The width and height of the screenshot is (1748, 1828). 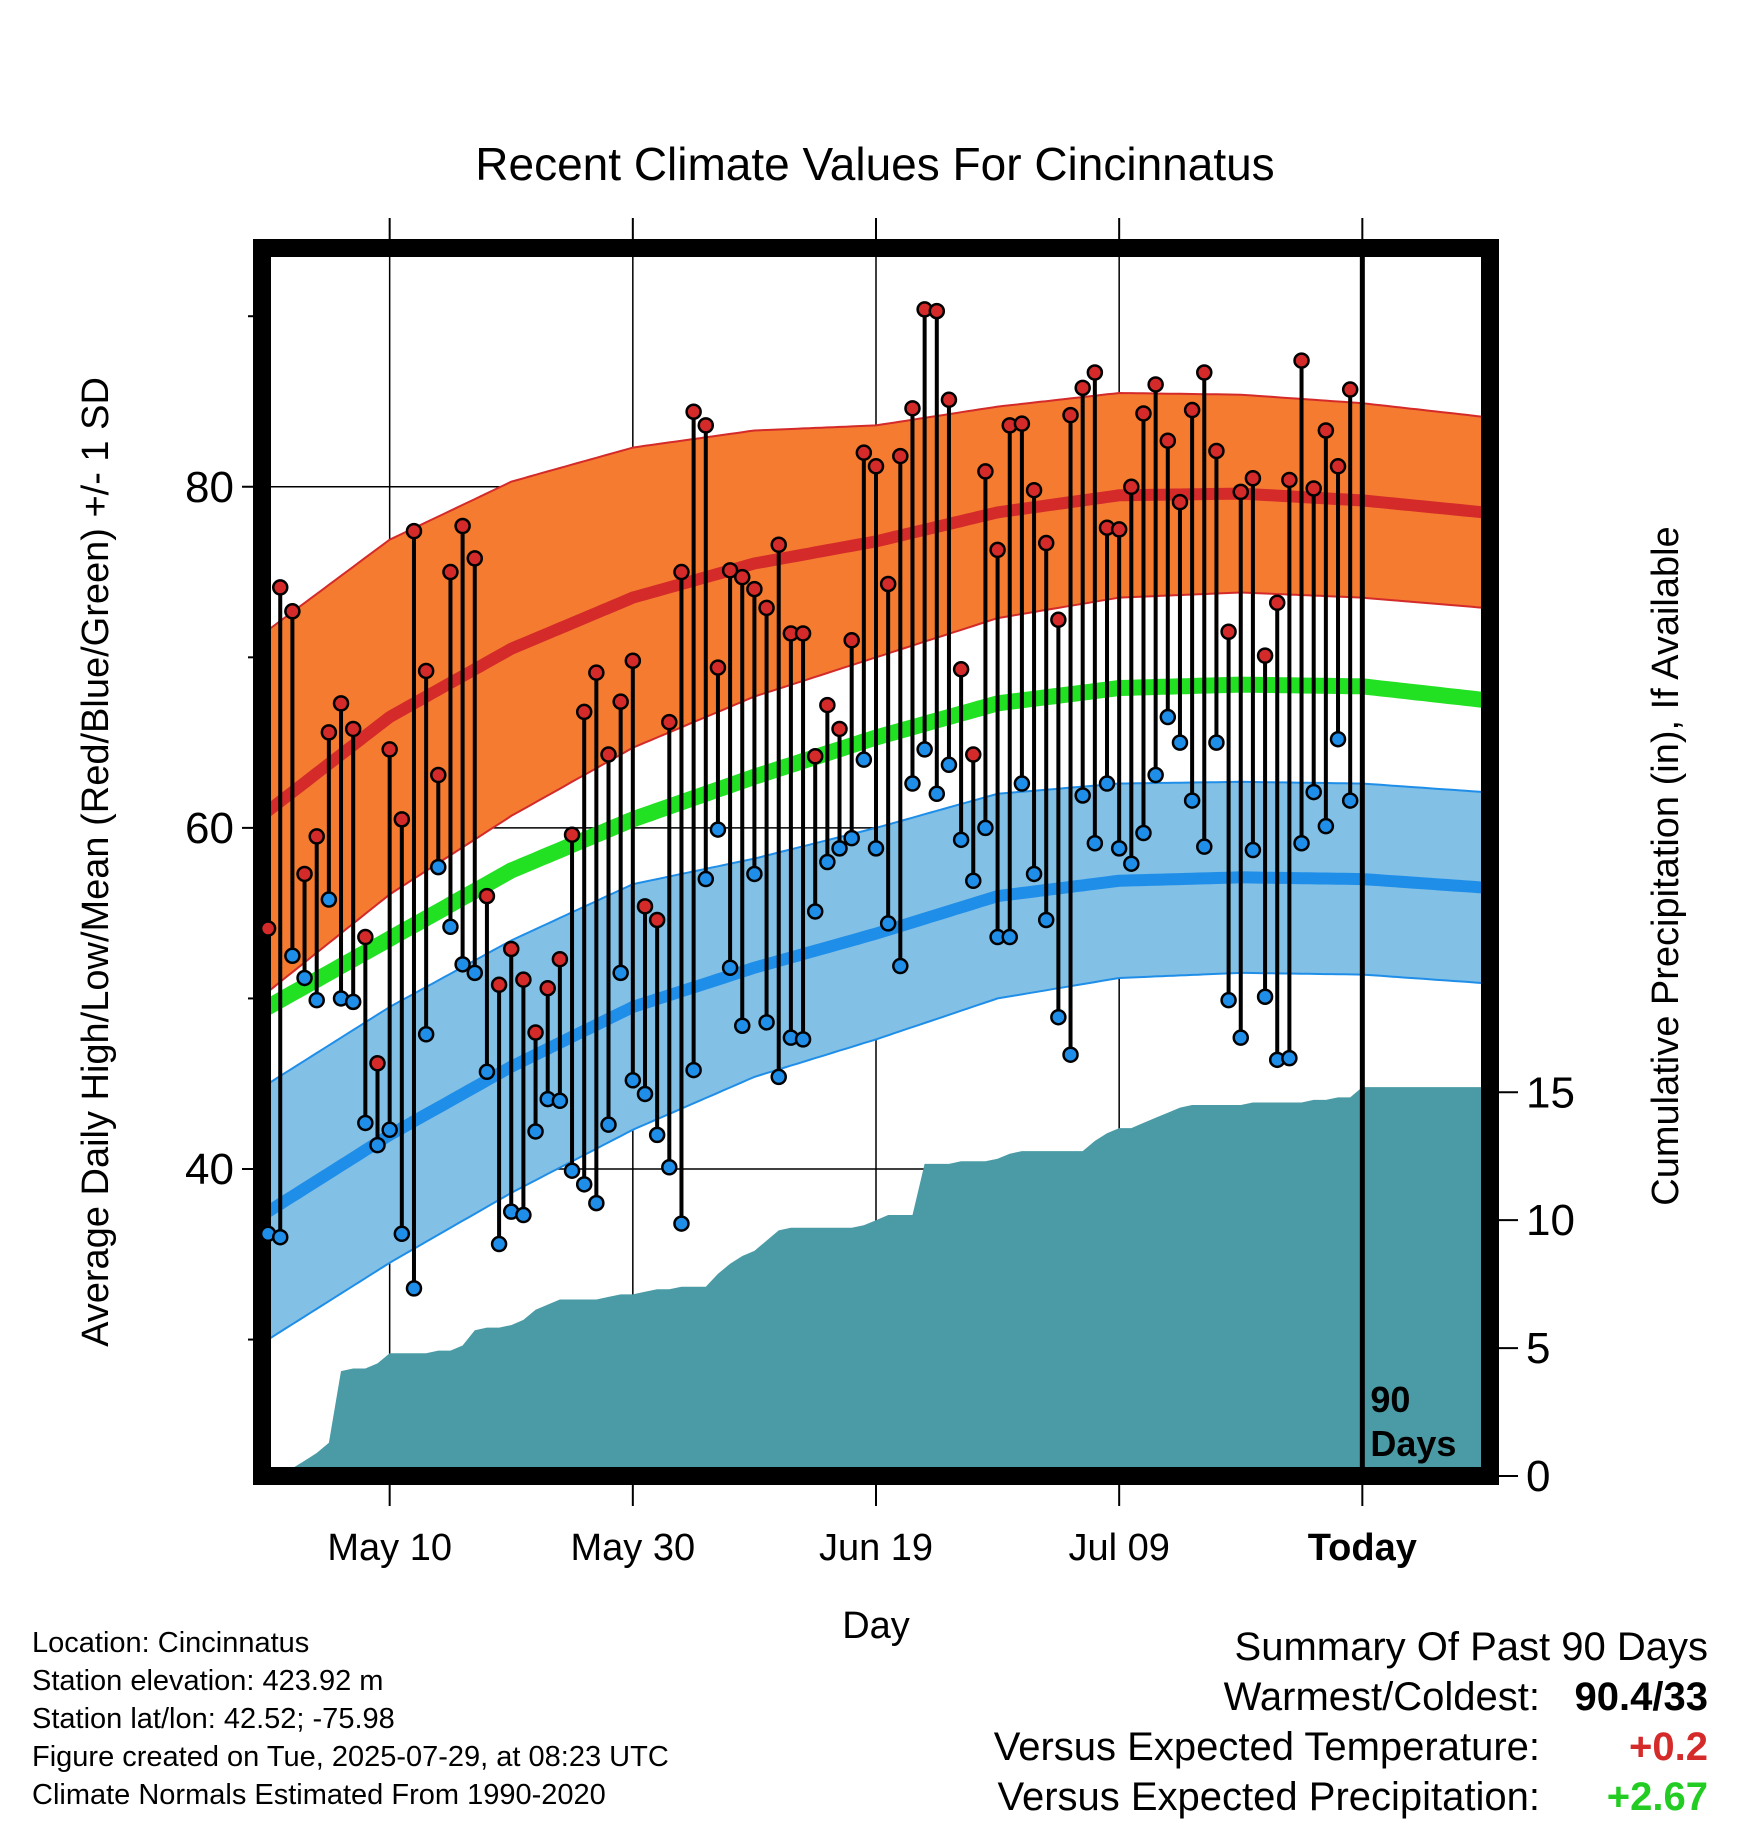 What do you see at coordinates (876, 1548) in the screenshot?
I see `x-tick-label: Jun 19` at bounding box center [876, 1548].